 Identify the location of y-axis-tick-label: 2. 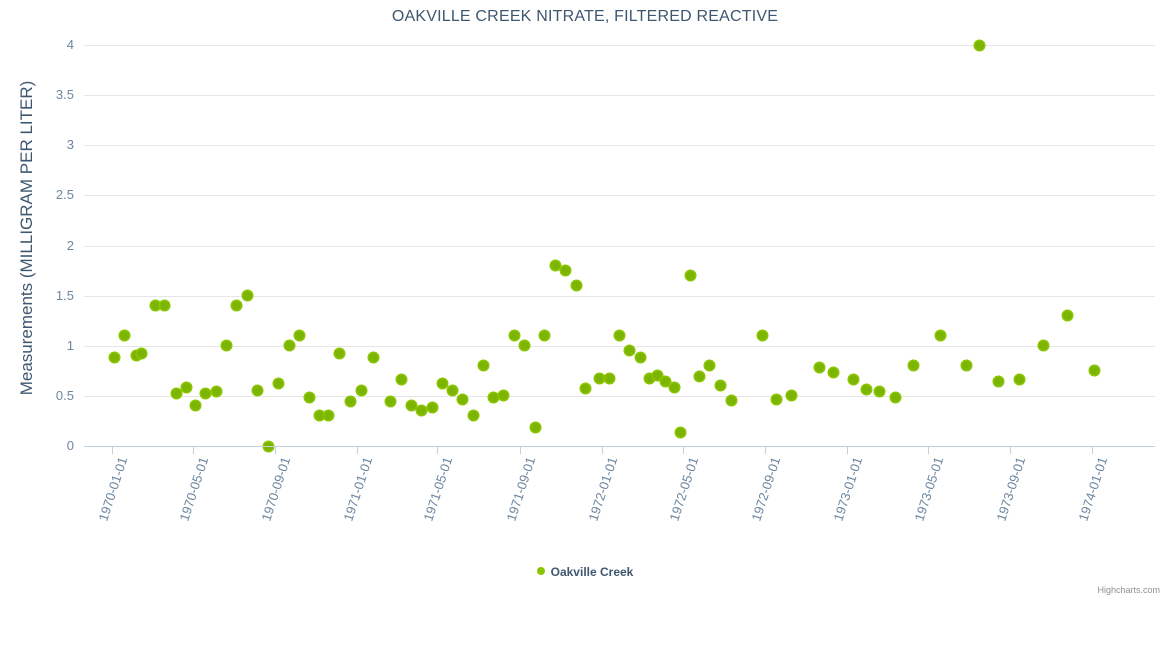
(70, 245).